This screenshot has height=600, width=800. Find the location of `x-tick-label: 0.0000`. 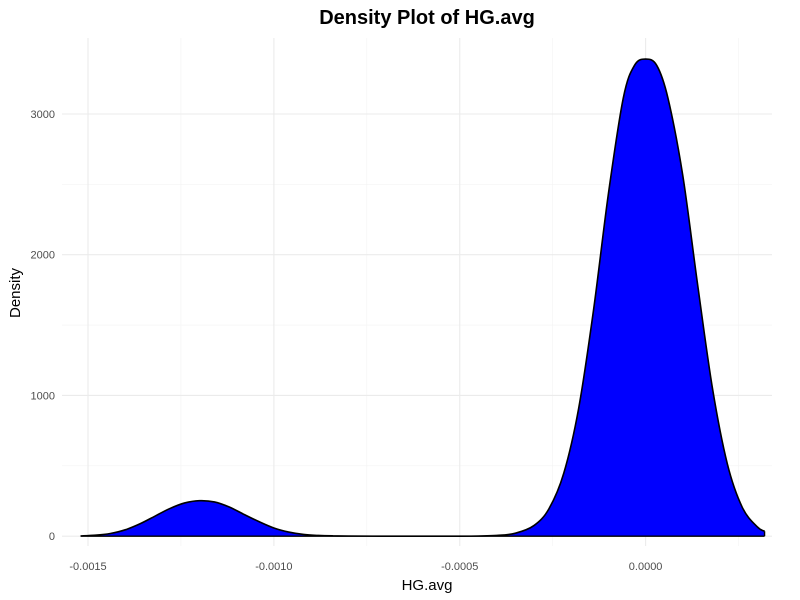

x-tick-label: 0.0000 is located at coordinates (646, 567).